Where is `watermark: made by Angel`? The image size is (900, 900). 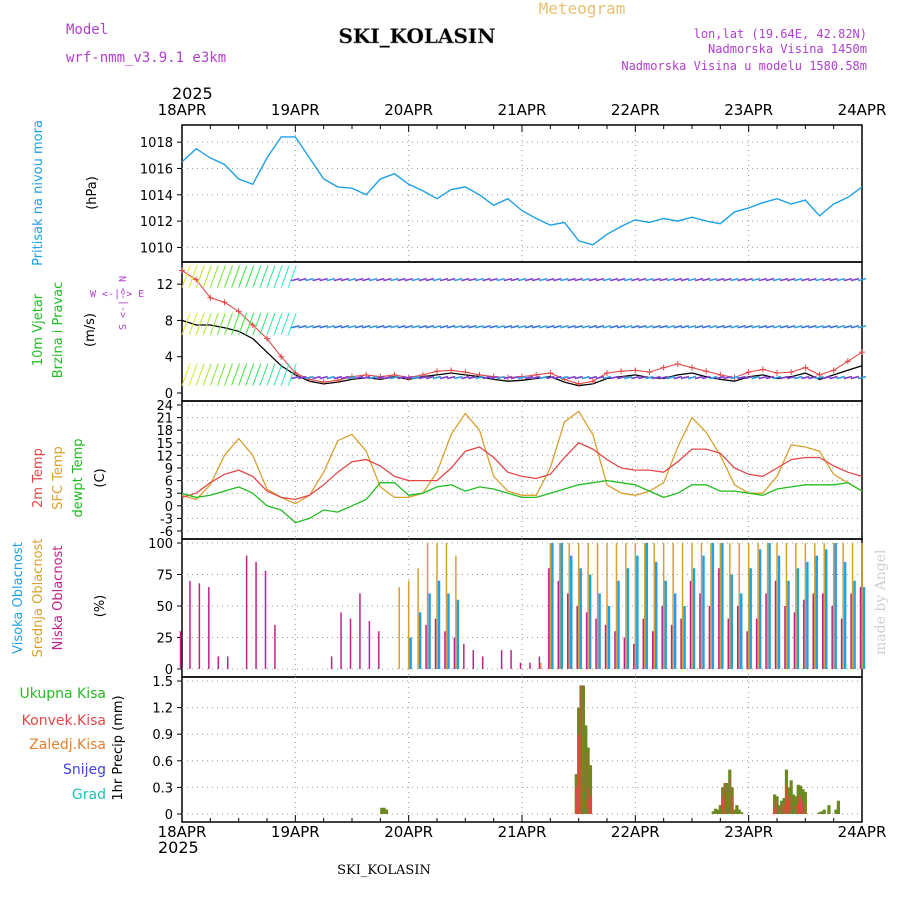
watermark: made by Angel is located at coordinates (881, 602).